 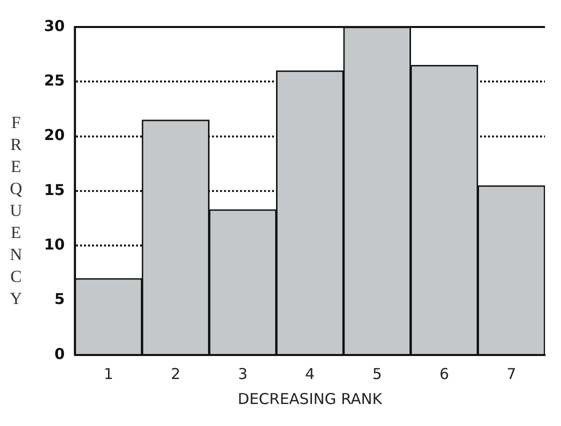 I want to click on x-axis-title: DECREASING RANK, so click(x=311, y=399).